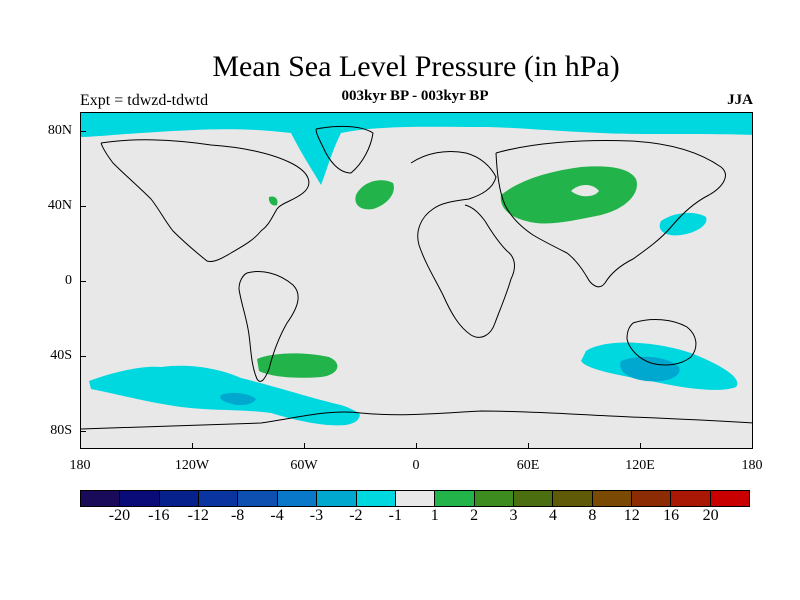 This screenshot has height=600, width=800. Describe the element at coordinates (68, 280) in the screenshot. I see `y-axis-label: 0` at that location.